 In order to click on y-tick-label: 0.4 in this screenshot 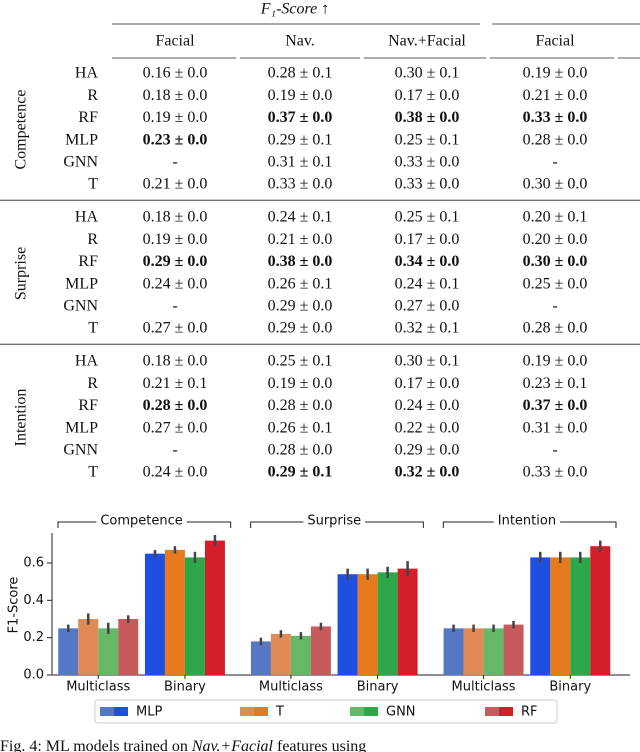, I will do `click(33, 600)`.